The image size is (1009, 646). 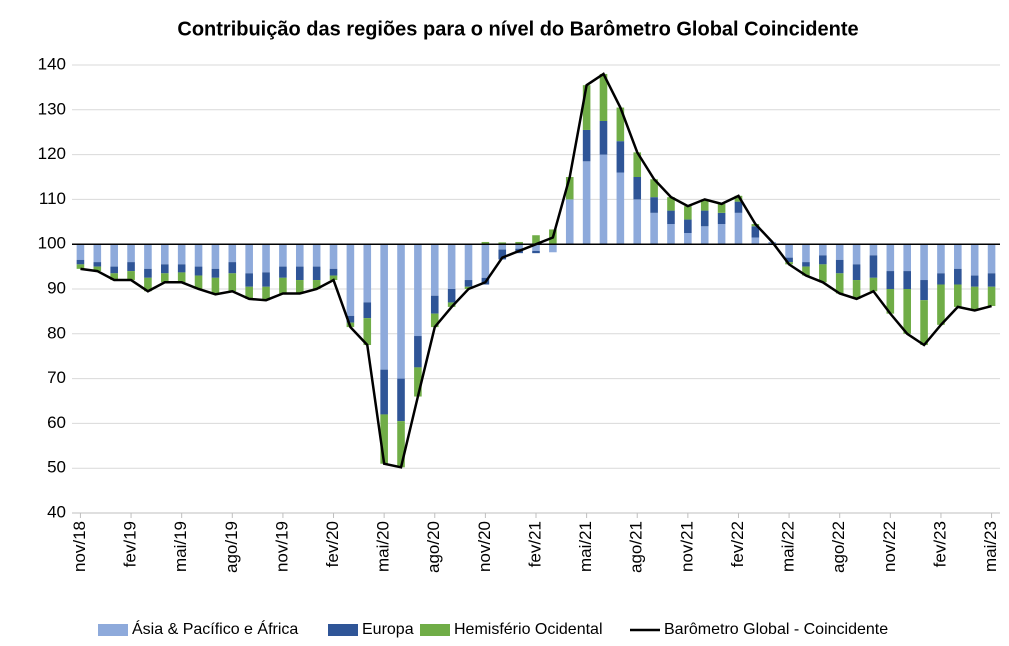 What do you see at coordinates (383, 546) in the screenshot?
I see `x-tick-label: mai/20` at bounding box center [383, 546].